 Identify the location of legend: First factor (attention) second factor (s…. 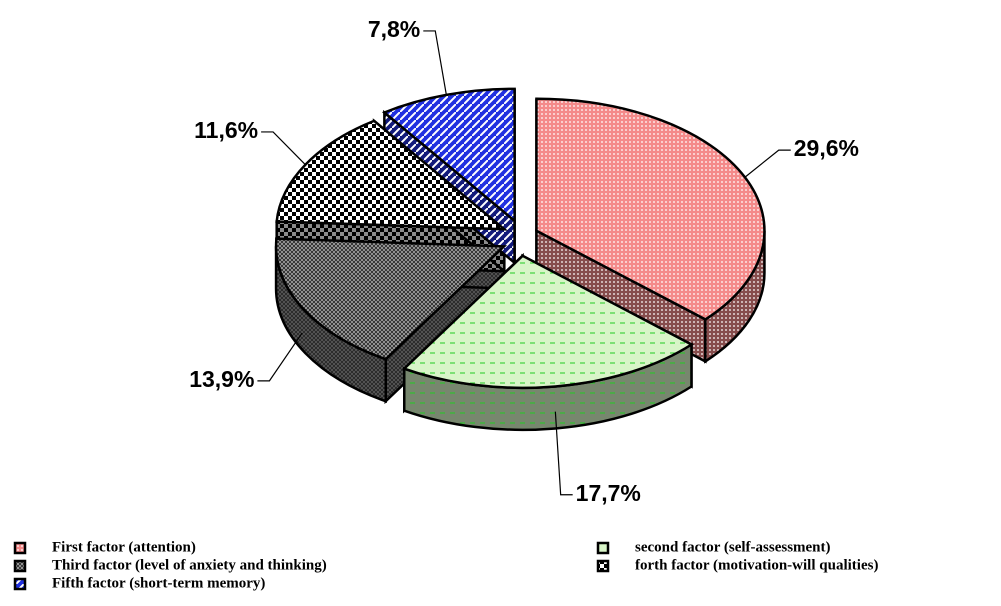
(445, 565).